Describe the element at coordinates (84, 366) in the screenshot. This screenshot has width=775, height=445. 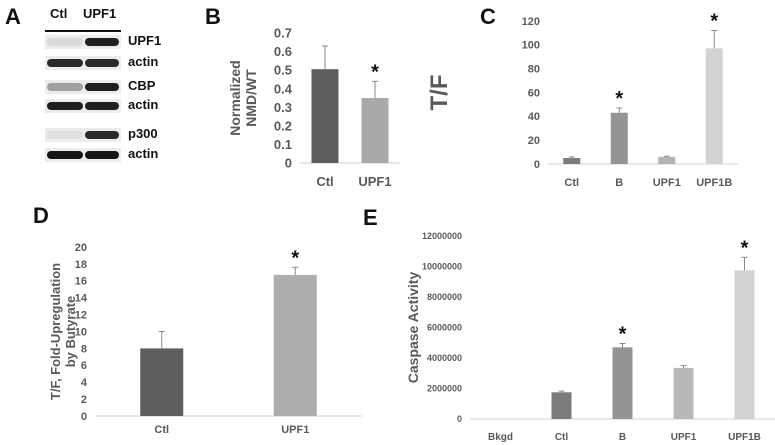
I see `y-tick-label: 6` at that location.